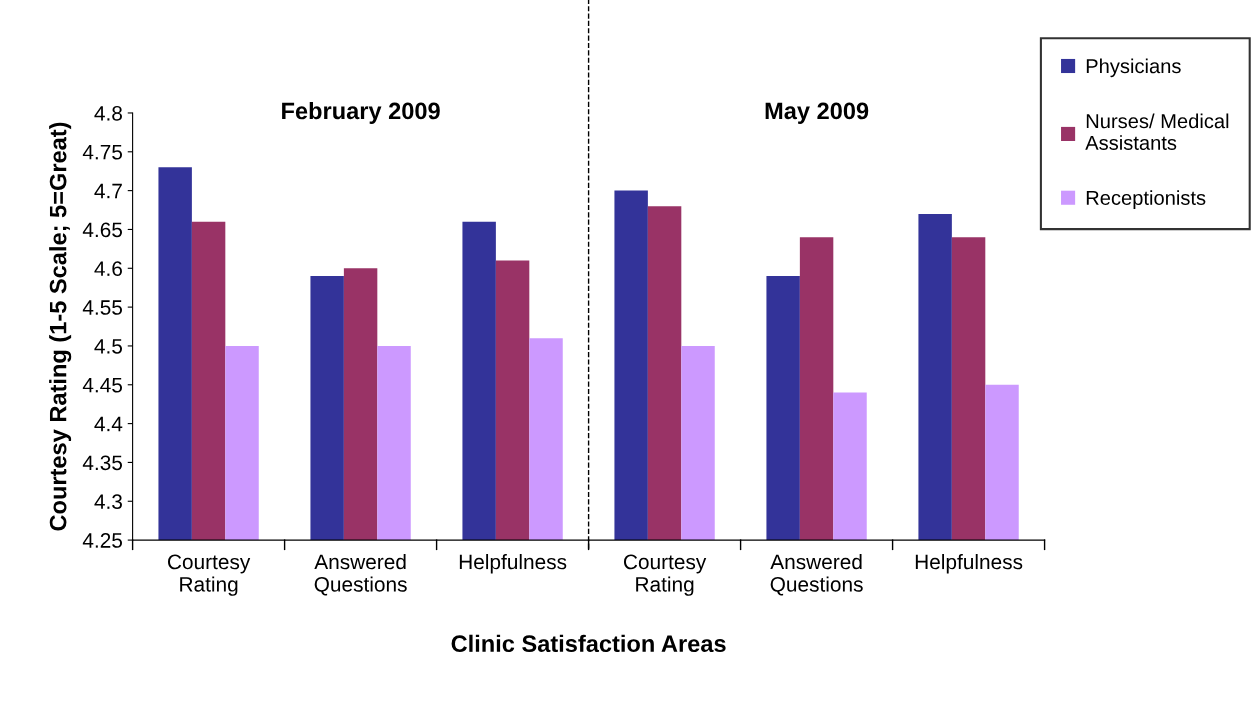 This screenshot has height=706, width=1251. I want to click on annotation: February 2009, so click(361, 112).